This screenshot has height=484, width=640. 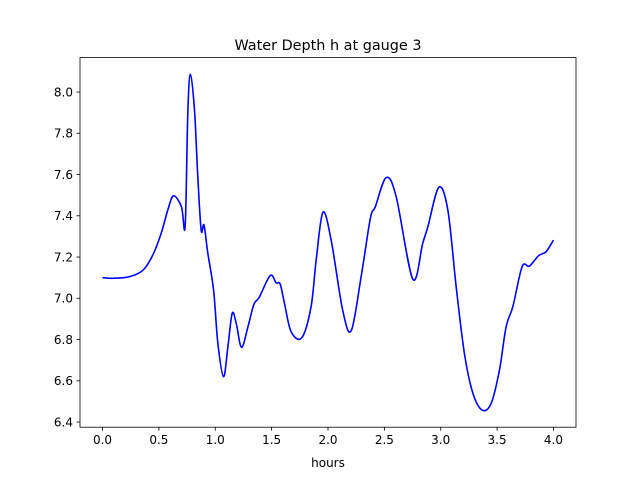 What do you see at coordinates (384, 440) in the screenshot?
I see `x-tick-label: 2.5` at bounding box center [384, 440].